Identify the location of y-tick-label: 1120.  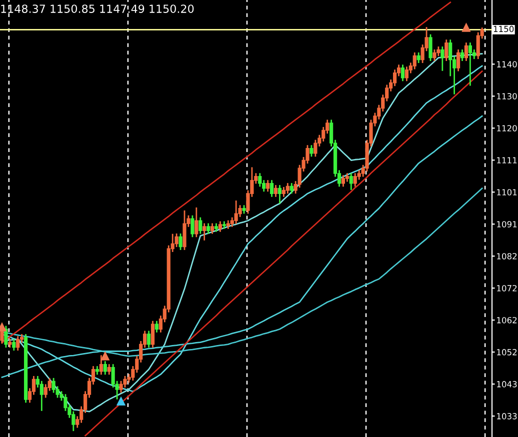
(507, 128).